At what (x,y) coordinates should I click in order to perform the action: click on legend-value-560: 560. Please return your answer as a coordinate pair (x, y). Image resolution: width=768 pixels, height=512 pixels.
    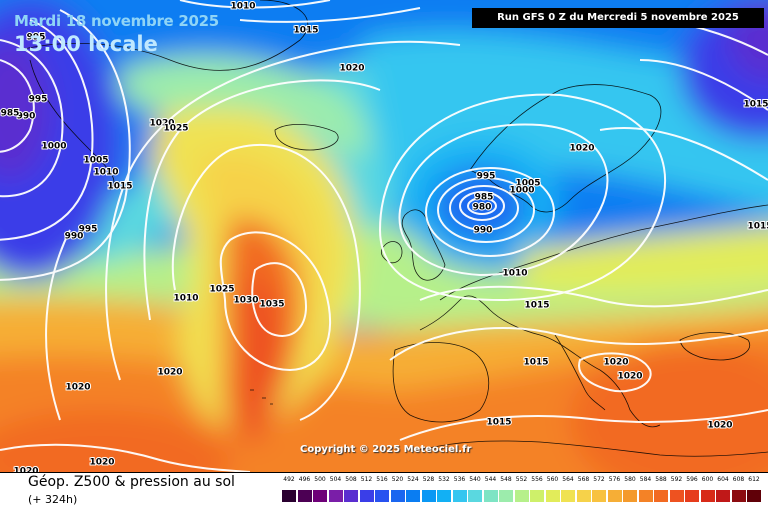
    Looking at the image, I should click on (552, 479).